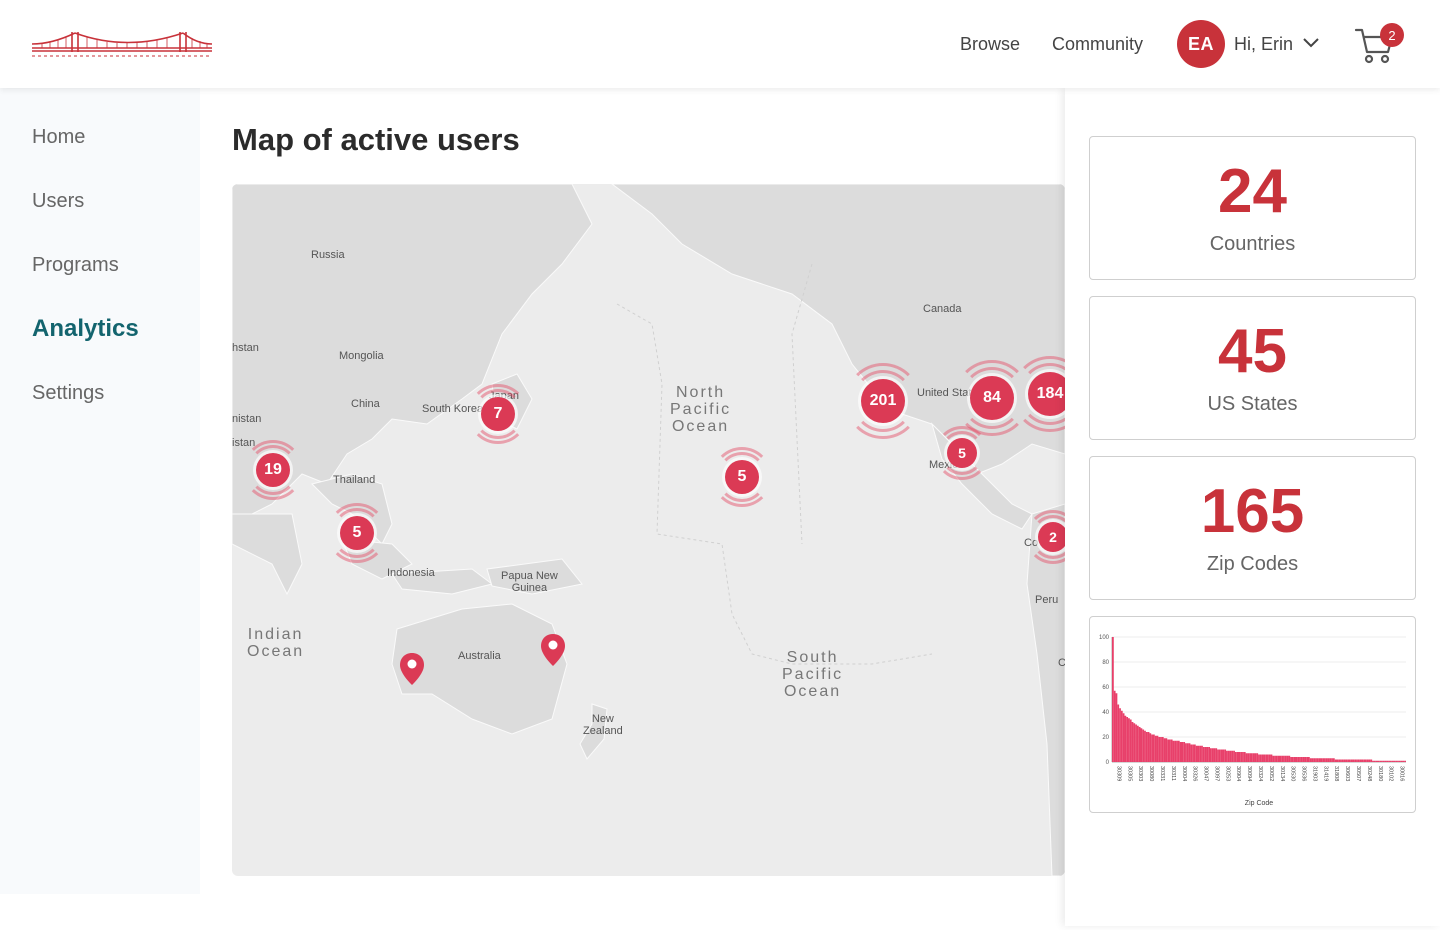 This screenshot has height=930, width=1440. Describe the element at coordinates (1358, 773) in the screenshot. I see `chart-x-tick-label: 30507` at that location.